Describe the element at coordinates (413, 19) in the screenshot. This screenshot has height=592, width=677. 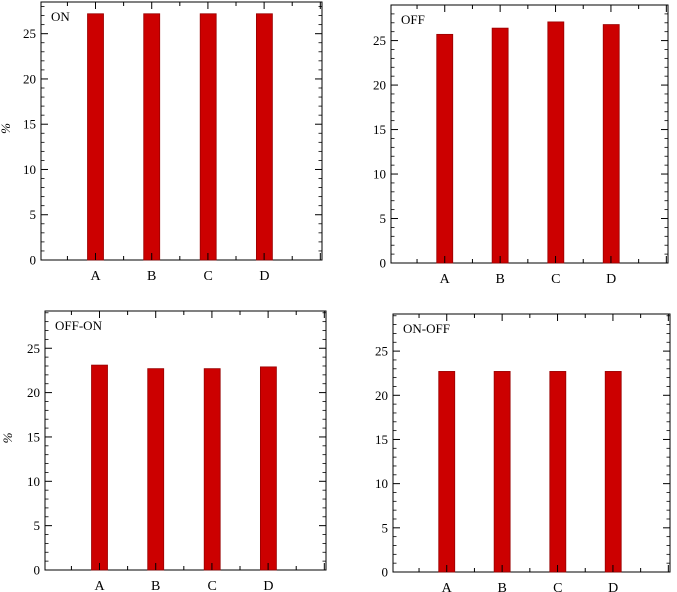
I see `panel-title: OFF` at that location.